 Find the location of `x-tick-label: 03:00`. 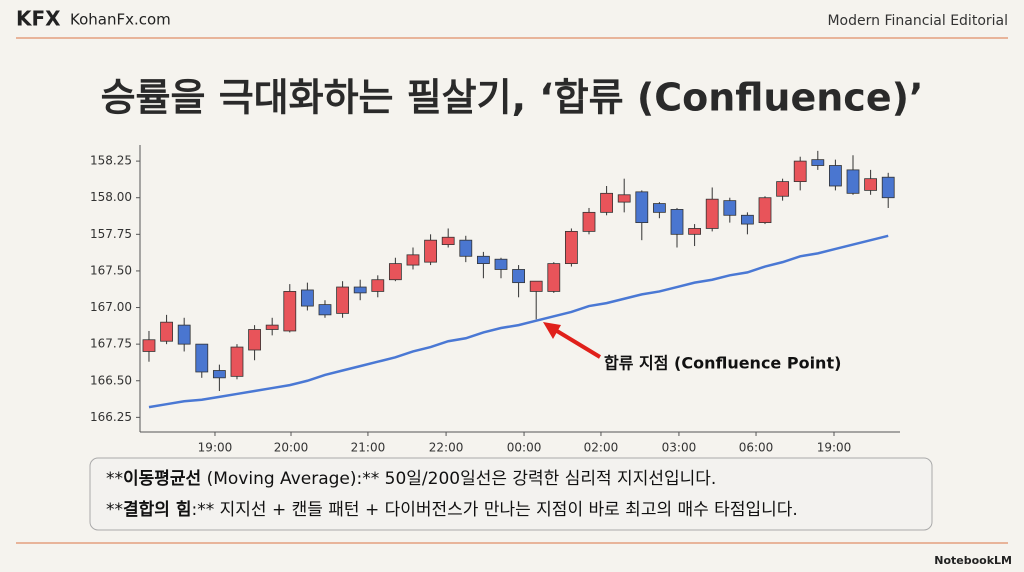

x-tick-label: 03:00 is located at coordinates (679, 448).